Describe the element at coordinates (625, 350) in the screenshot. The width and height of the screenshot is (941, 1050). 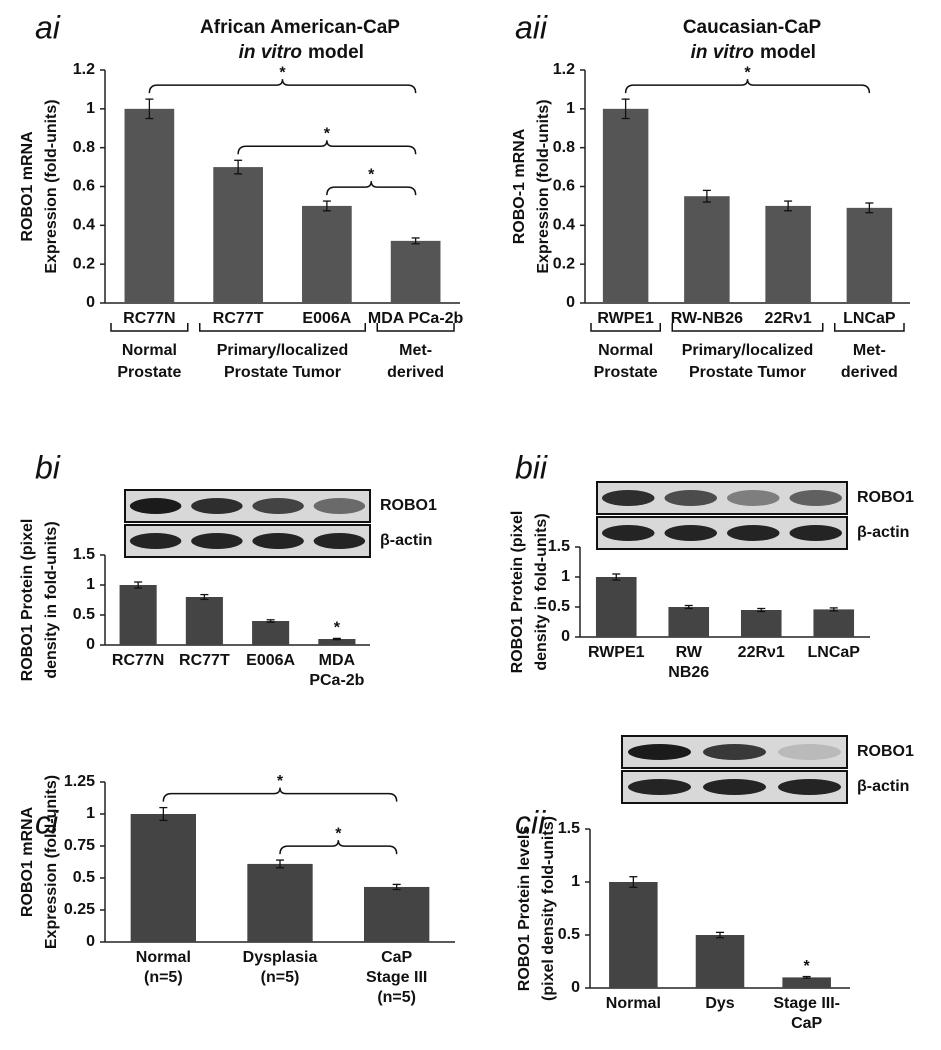
I see `group-label: Normal` at that location.